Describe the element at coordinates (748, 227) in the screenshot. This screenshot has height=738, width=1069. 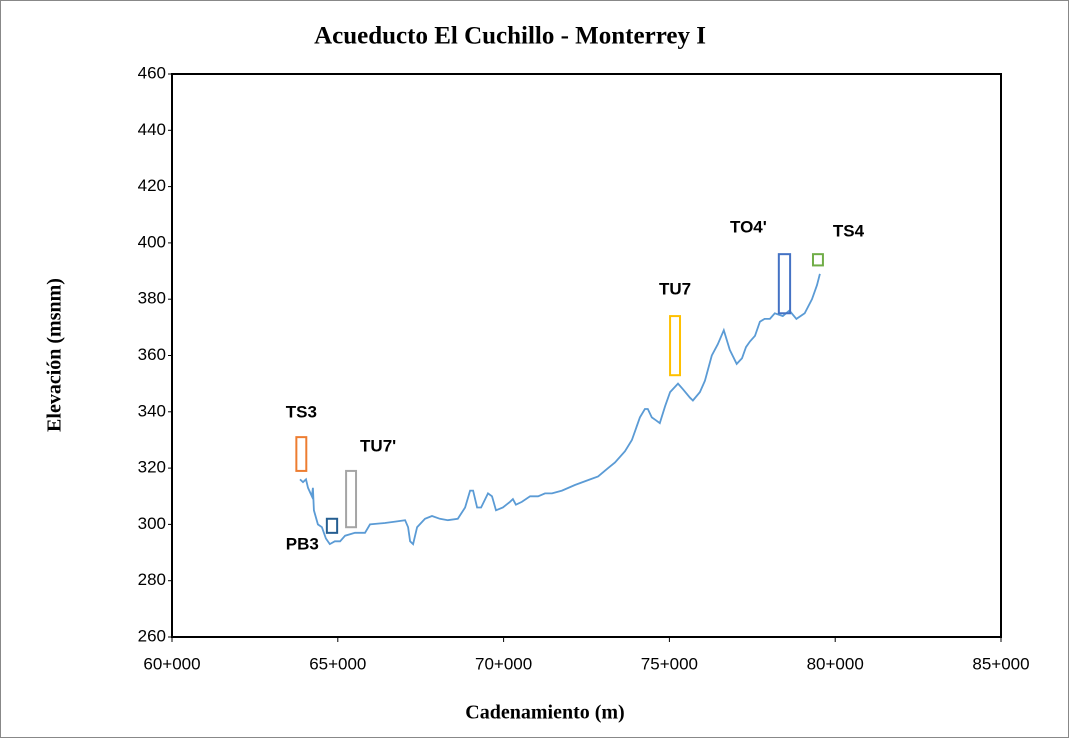
I see `annotation-label: TO4'` at that location.